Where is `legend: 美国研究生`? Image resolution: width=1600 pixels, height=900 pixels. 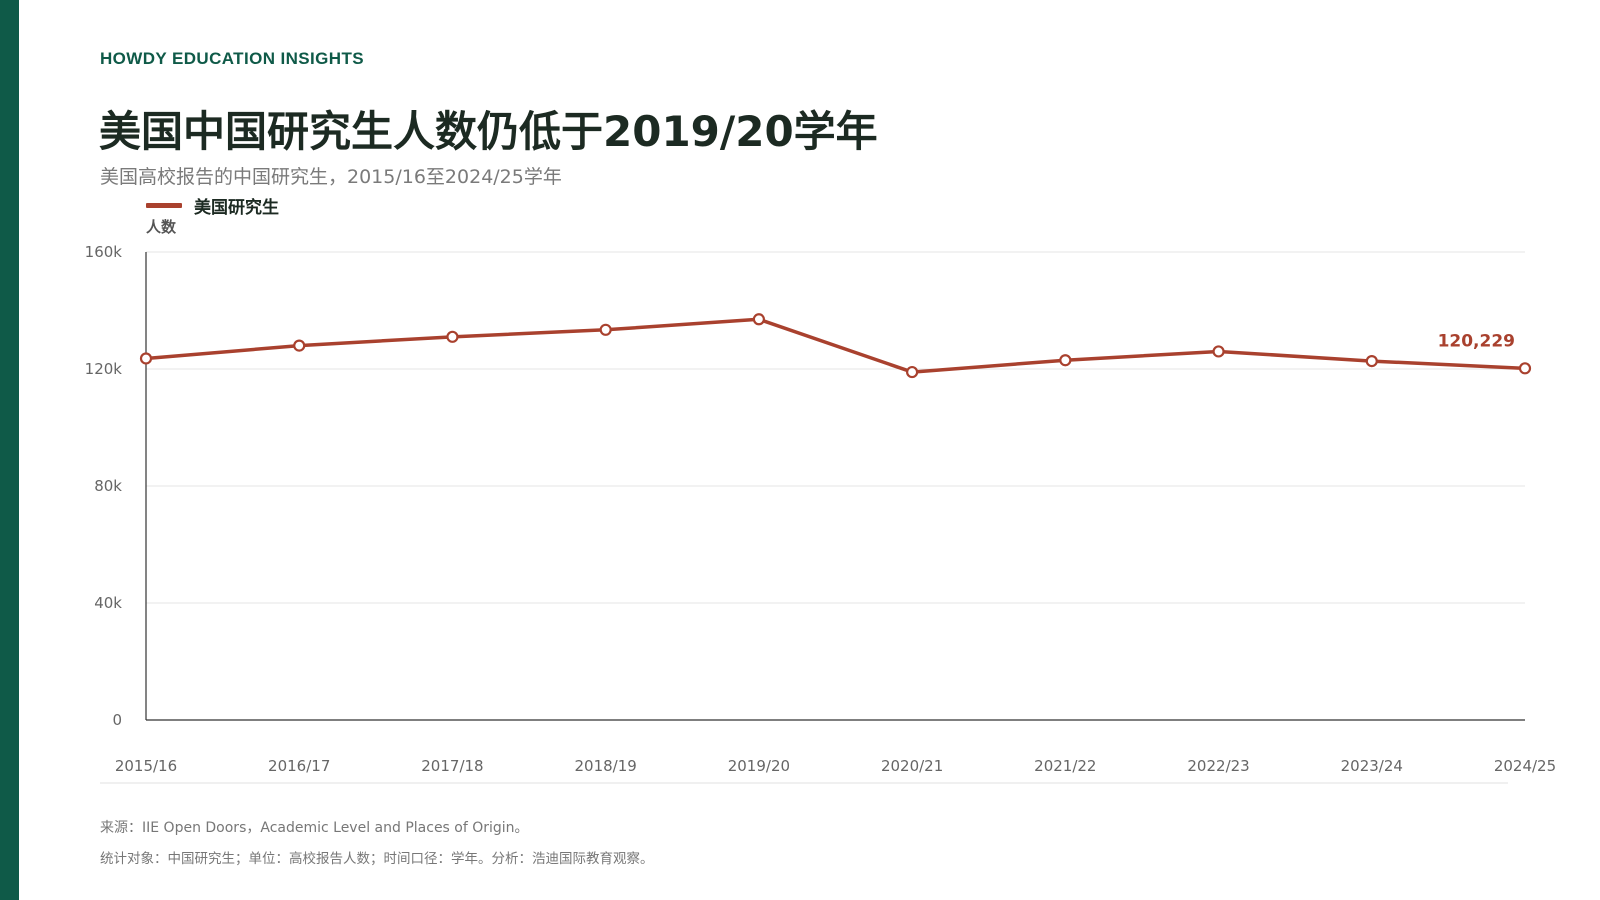
legend: 美国研究生 is located at coordinates (212, 205).